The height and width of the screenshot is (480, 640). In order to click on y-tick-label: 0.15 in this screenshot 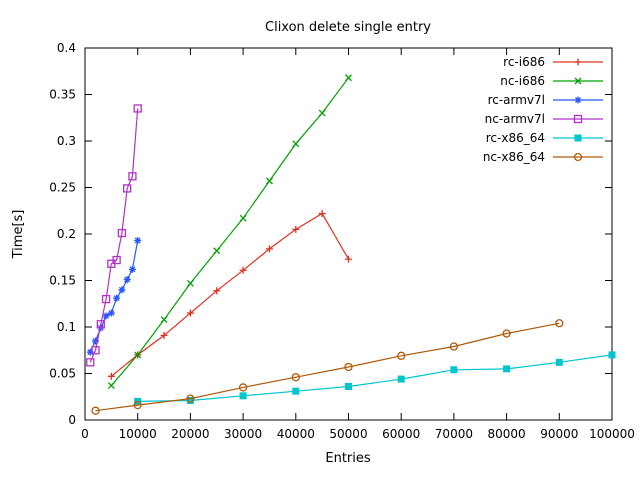, I will do `click(62, 281)`.